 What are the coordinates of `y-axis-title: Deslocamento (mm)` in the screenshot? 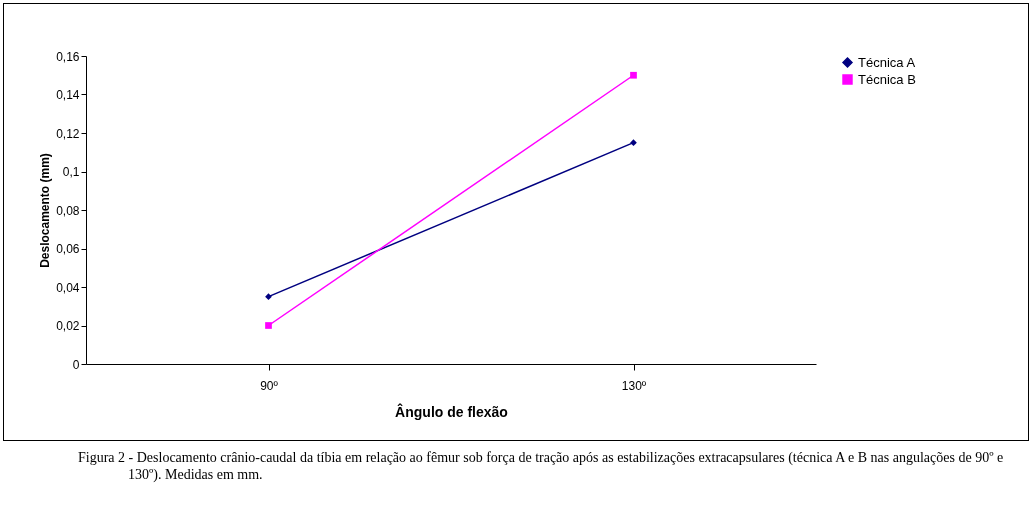 It's located at (45, 210).